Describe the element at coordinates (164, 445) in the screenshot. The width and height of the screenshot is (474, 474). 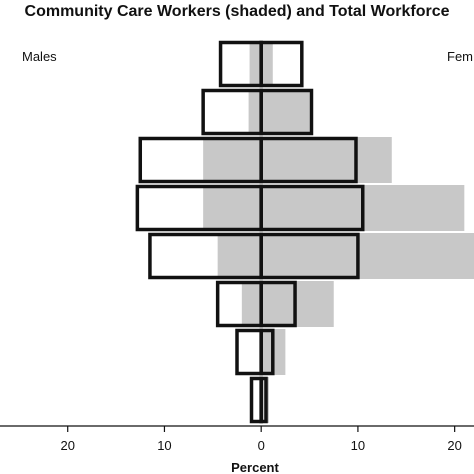
I see `x-tick-label-1: 10` at that location.